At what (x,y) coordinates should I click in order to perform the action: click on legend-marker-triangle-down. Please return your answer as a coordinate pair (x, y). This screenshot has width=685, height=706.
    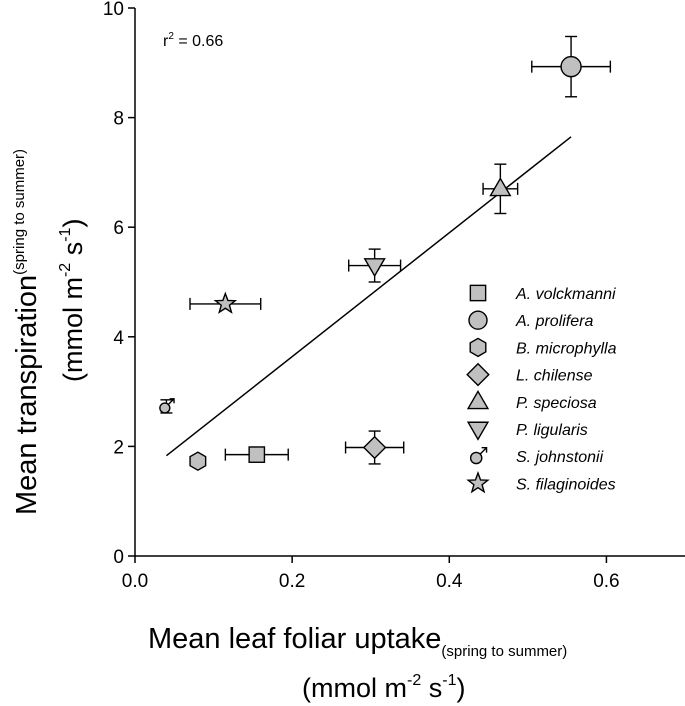
    Looking at the image, I should click on (478, 431).